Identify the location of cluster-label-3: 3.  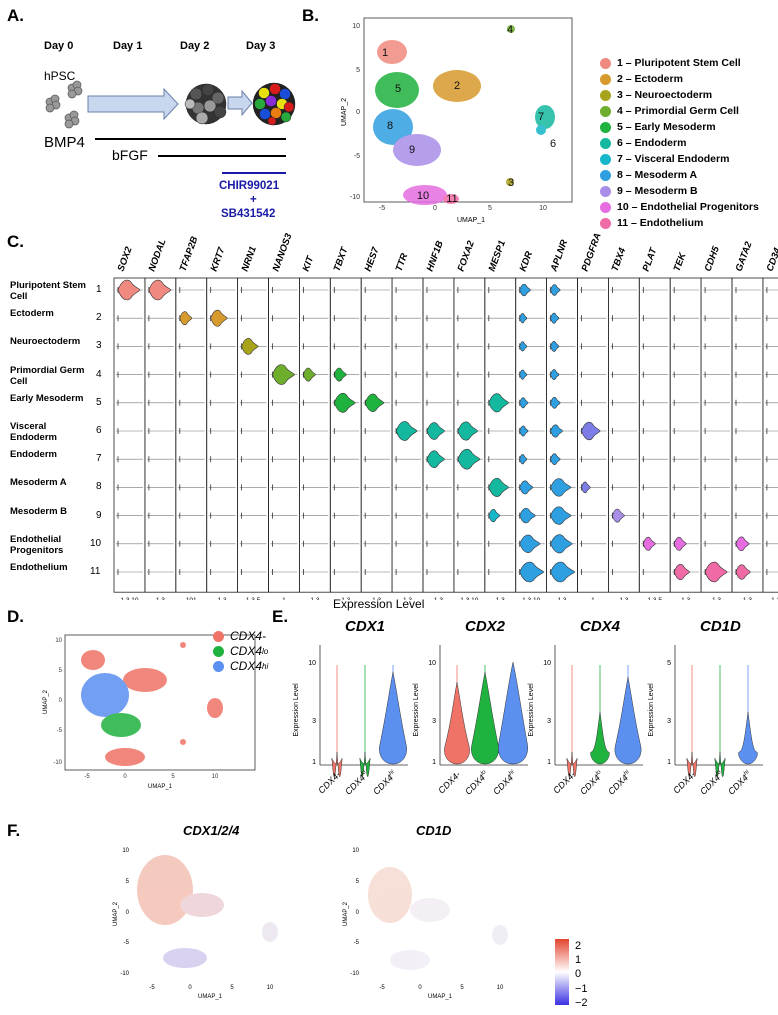
(511, 183).